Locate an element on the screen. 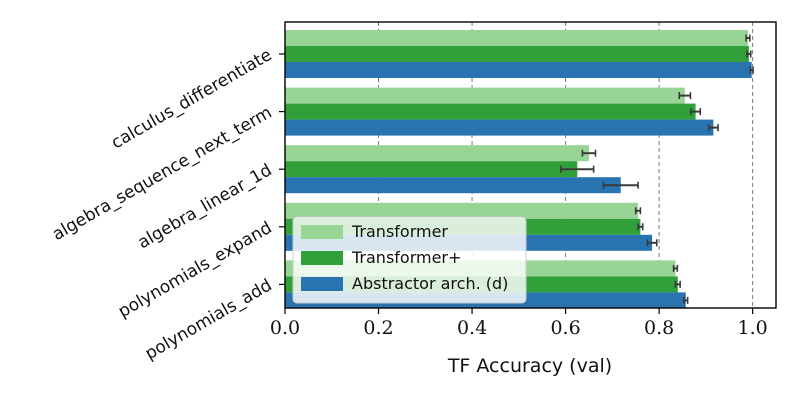  x-tick-label: 0.0 is located at coordinates (285, 328).